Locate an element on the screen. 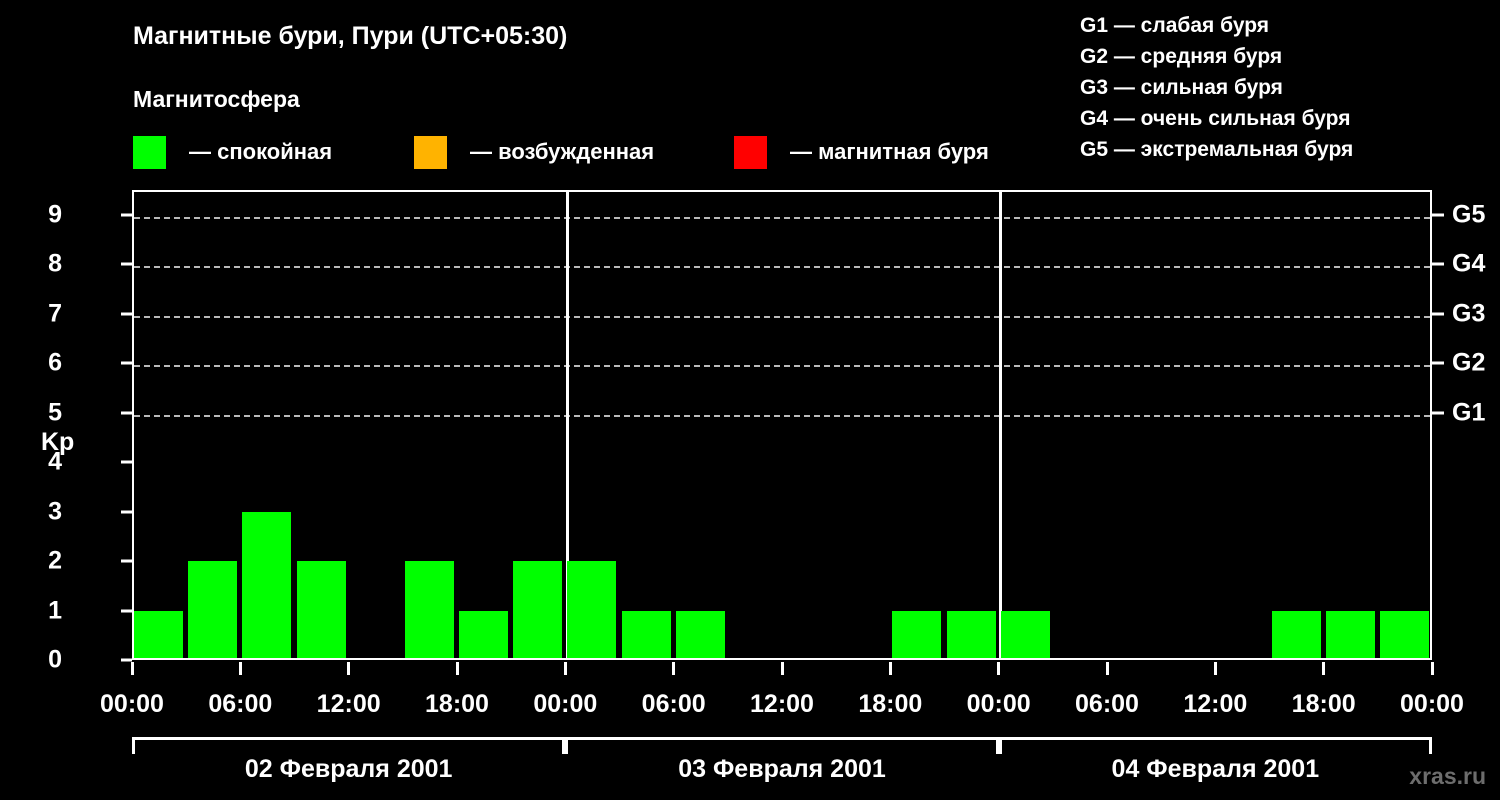 Image resolution: width=1500 pixels, height=800 pixels. y-axis-tick-label: 4 is located at coordinates (55, 461).